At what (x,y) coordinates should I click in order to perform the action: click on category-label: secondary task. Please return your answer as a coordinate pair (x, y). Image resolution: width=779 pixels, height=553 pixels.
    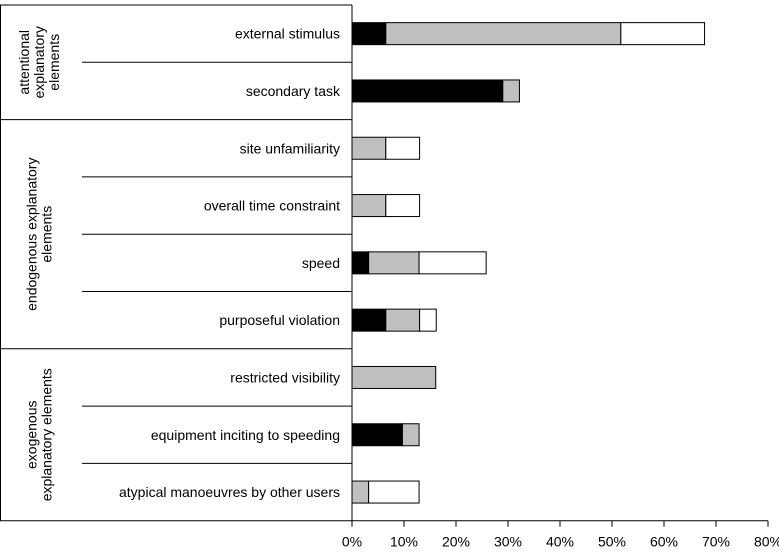
    Looking at the image, I should click on (293, 91).